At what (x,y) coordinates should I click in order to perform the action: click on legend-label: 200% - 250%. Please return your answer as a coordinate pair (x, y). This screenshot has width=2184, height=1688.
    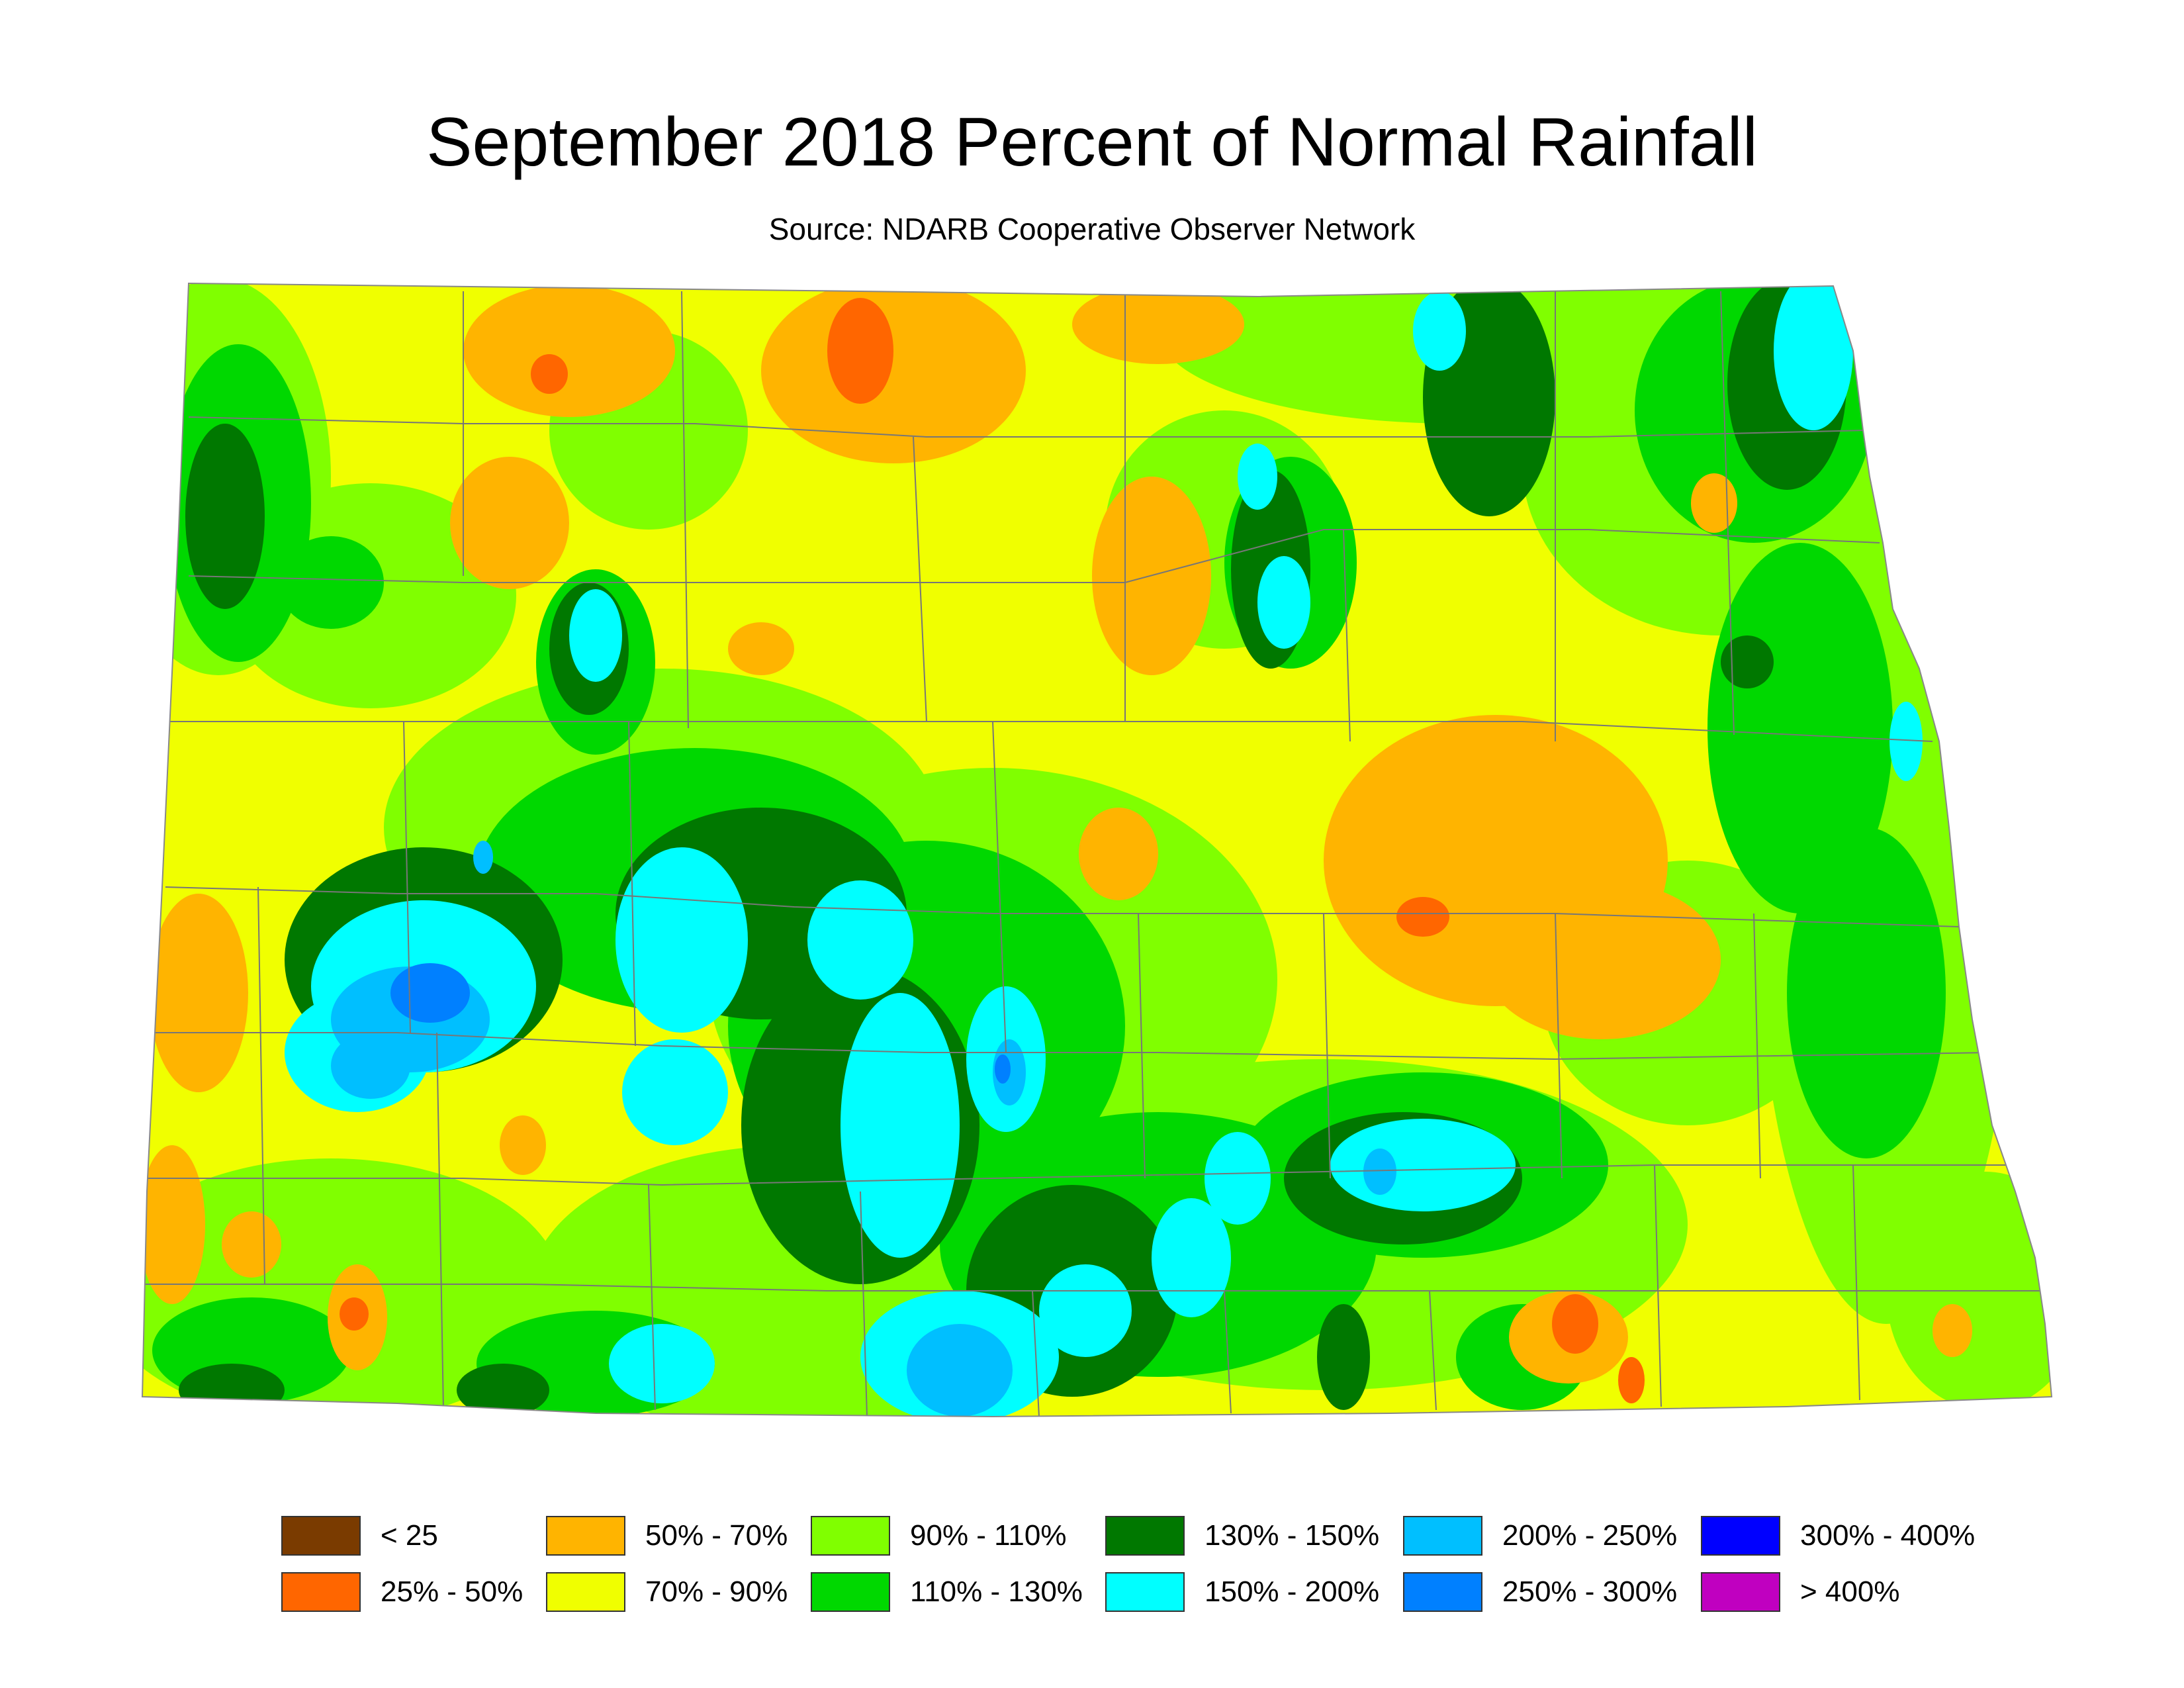
    Looking at the image, I should click on (1590, 1535).